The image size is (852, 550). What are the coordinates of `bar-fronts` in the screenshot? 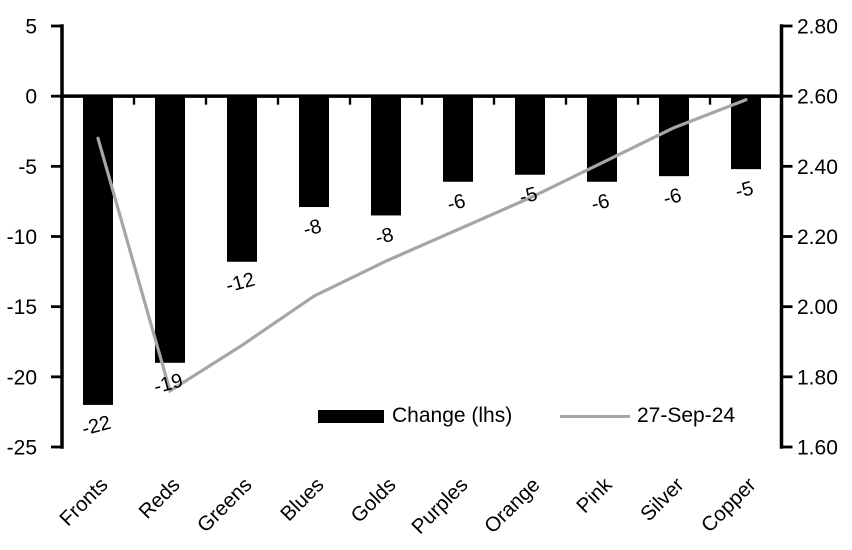 It's located at (98, 250).